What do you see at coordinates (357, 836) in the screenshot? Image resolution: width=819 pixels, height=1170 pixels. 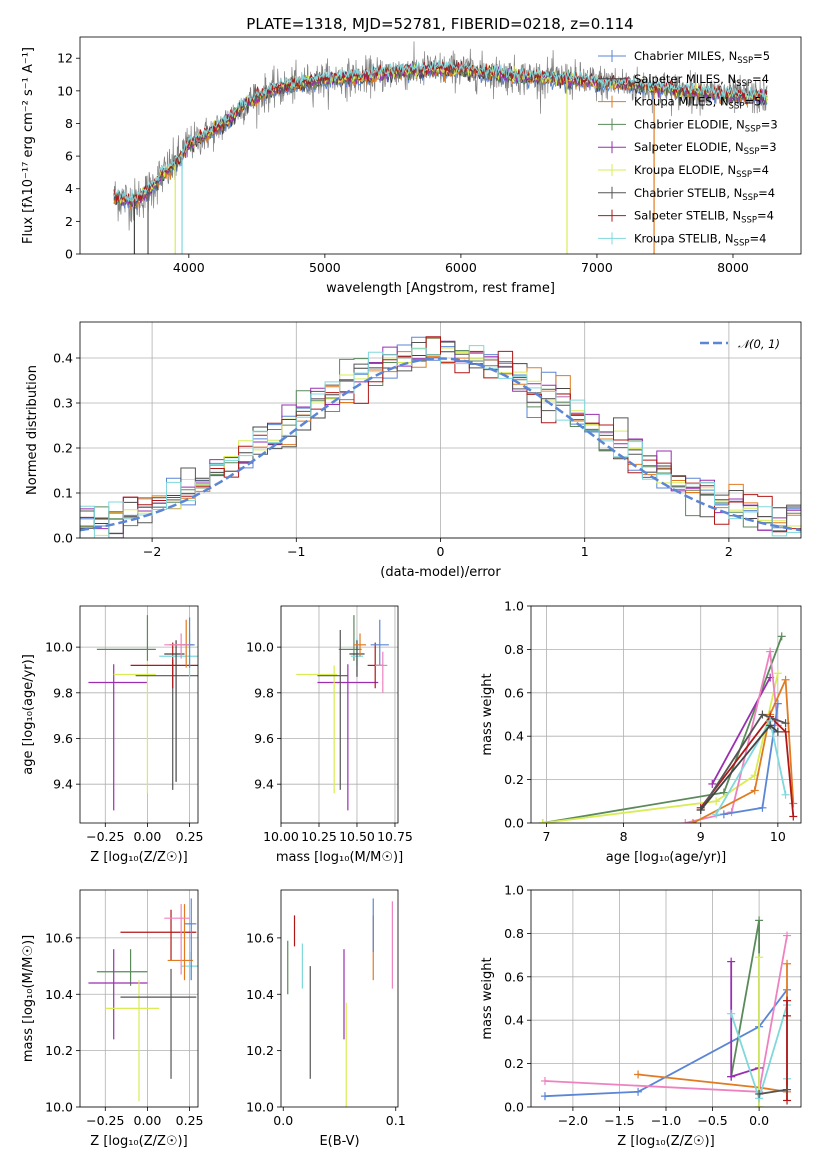 I see `x-tick-label: 10.50` at bounding box center [357, 836].